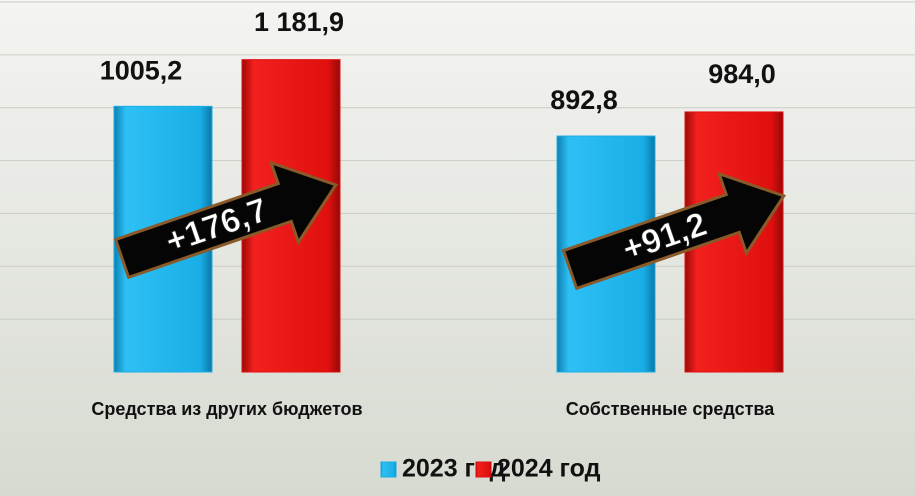 This screenshot has width=915, height=496. Describe the element at coordinates (299, 22) in the screenshot. I see `value-label: 1 181,9` at that location.